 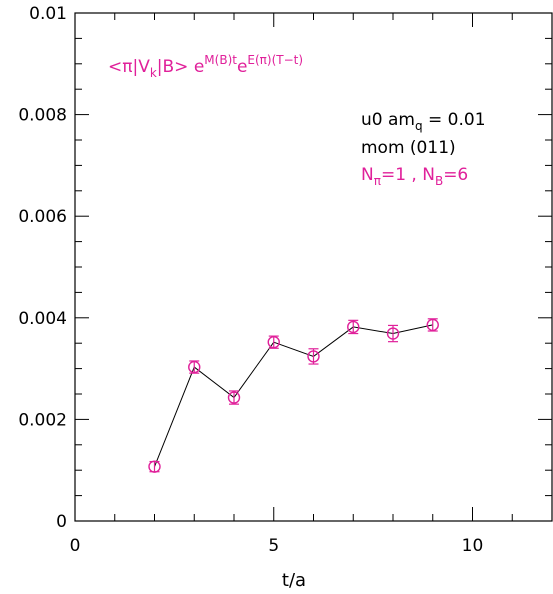 I want to click on x-axis-title: t/a, so click(x=294, y=580).